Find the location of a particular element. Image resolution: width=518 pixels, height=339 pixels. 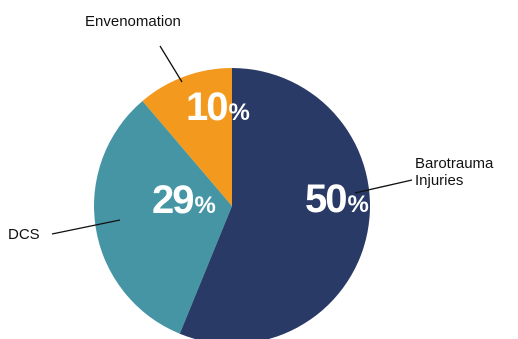

slice-category-label: Barotrauma Injuries is located at coordinates (454, 172).